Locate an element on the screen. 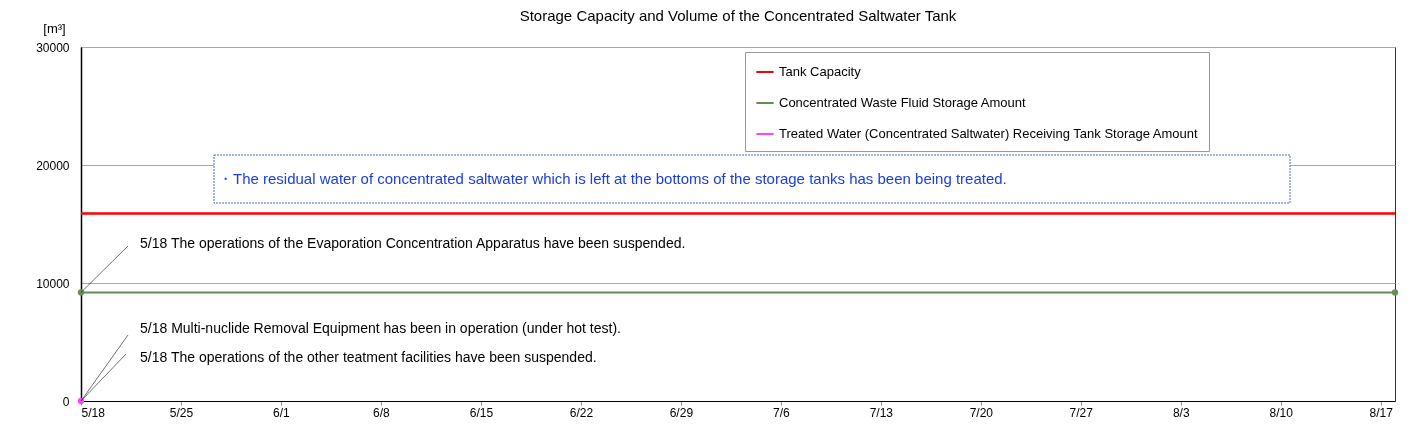 The image size is (1410, 432). legend-label: Concentrated Waste Fluid Storage Amount is located at coordinates (903, 102).